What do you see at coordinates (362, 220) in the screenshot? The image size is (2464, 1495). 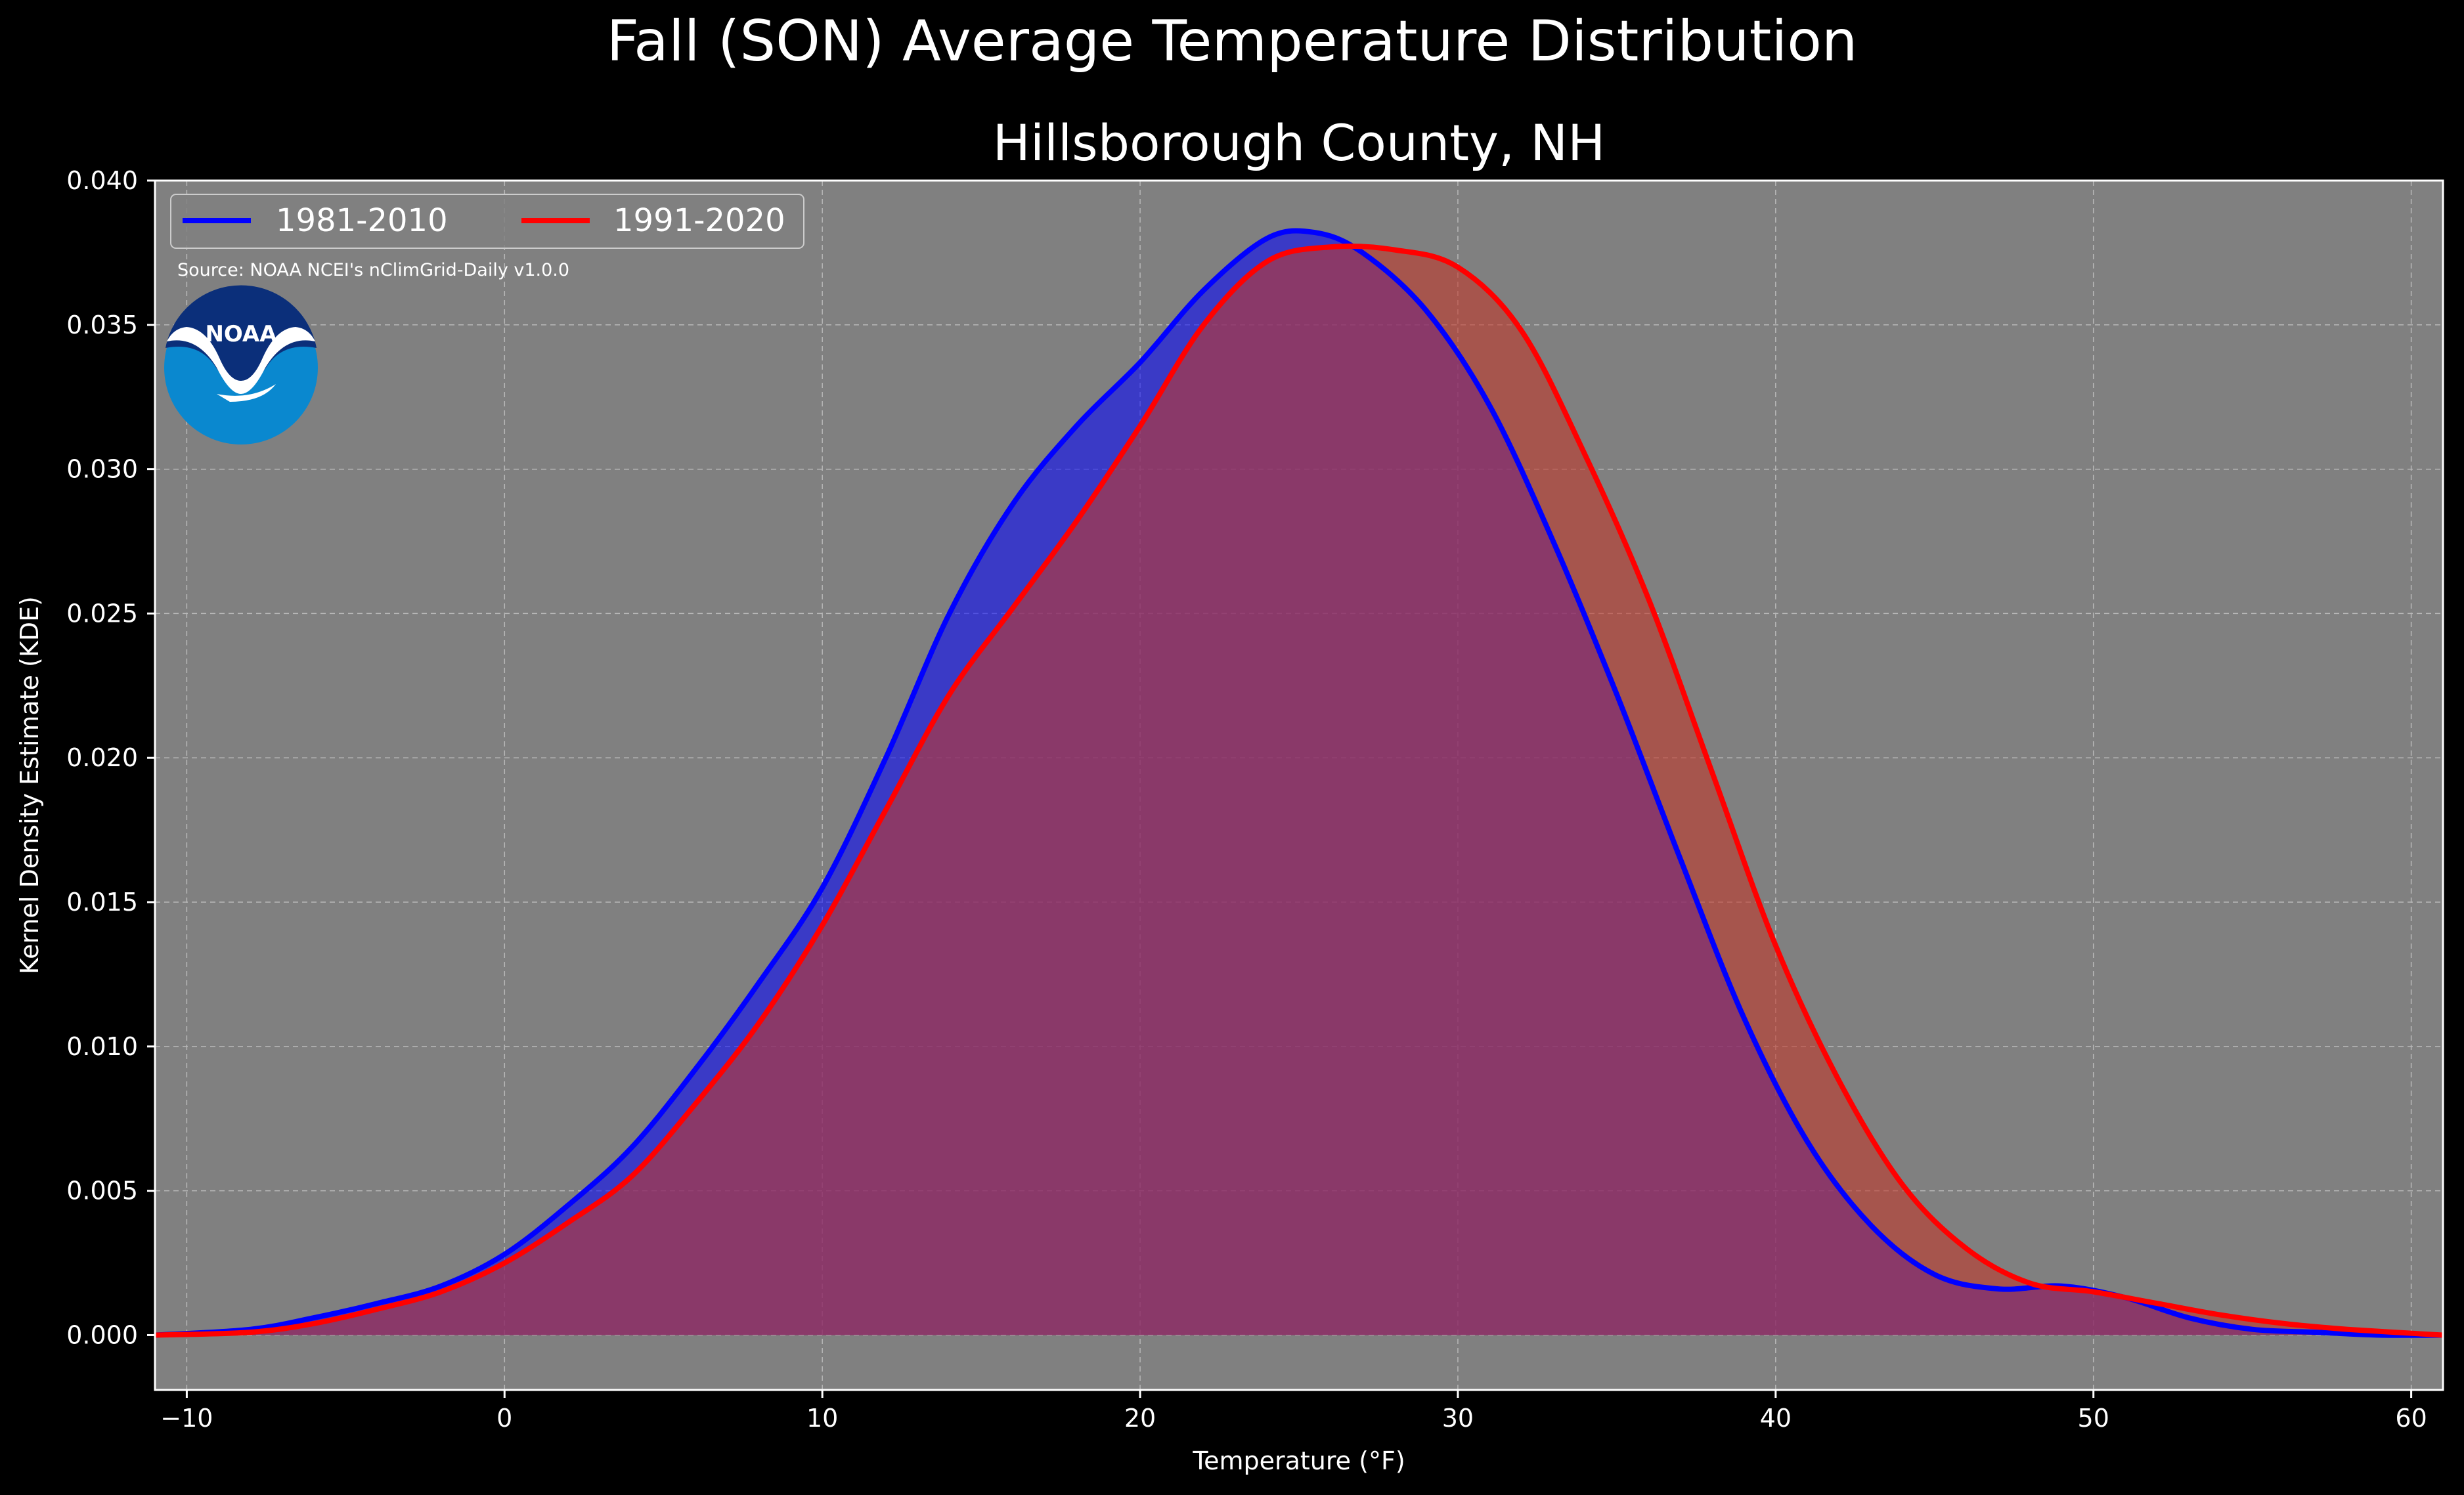 I see `legend-label-1981-2010: 1981-2010` at bounding box center [362, 220].